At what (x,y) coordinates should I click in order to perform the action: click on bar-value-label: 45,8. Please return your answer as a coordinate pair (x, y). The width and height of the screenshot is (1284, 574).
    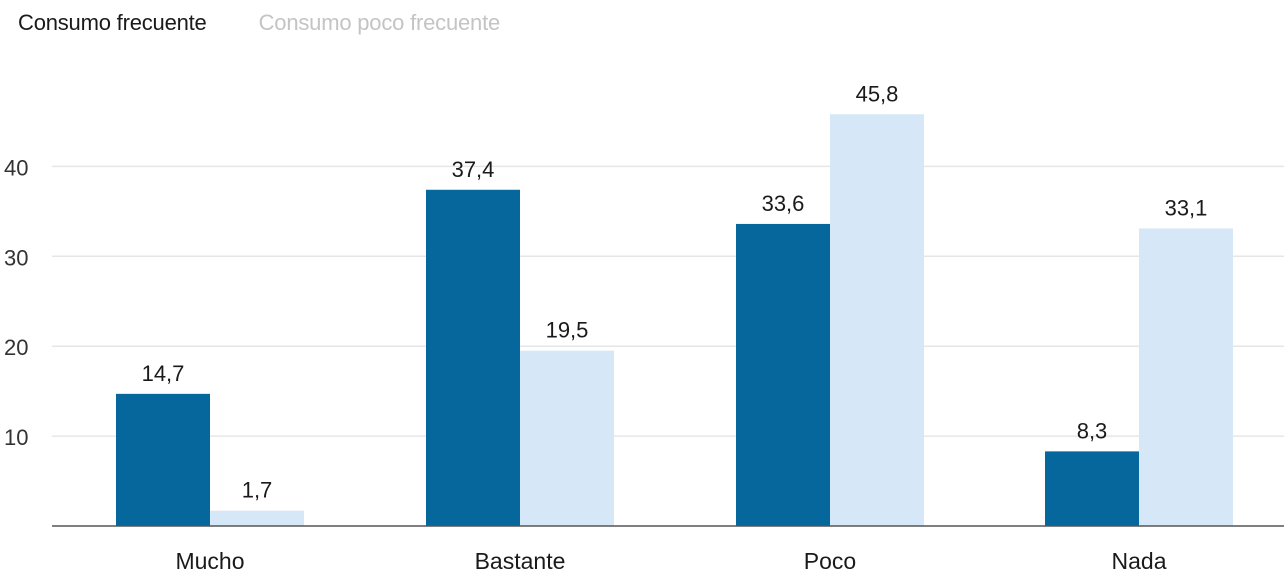
    Looking at the image, I should click on (877, 93).